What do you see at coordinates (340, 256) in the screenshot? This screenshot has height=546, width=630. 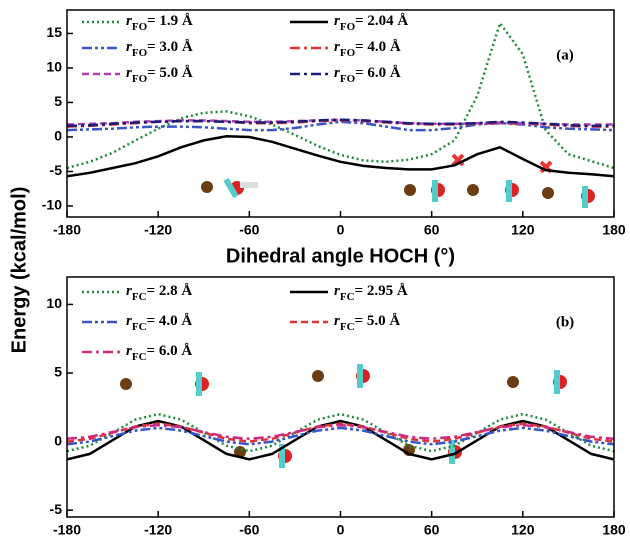 I see `x-axis-title: Dihedral angle HOCH (°)` at bounding box center [340, 256].